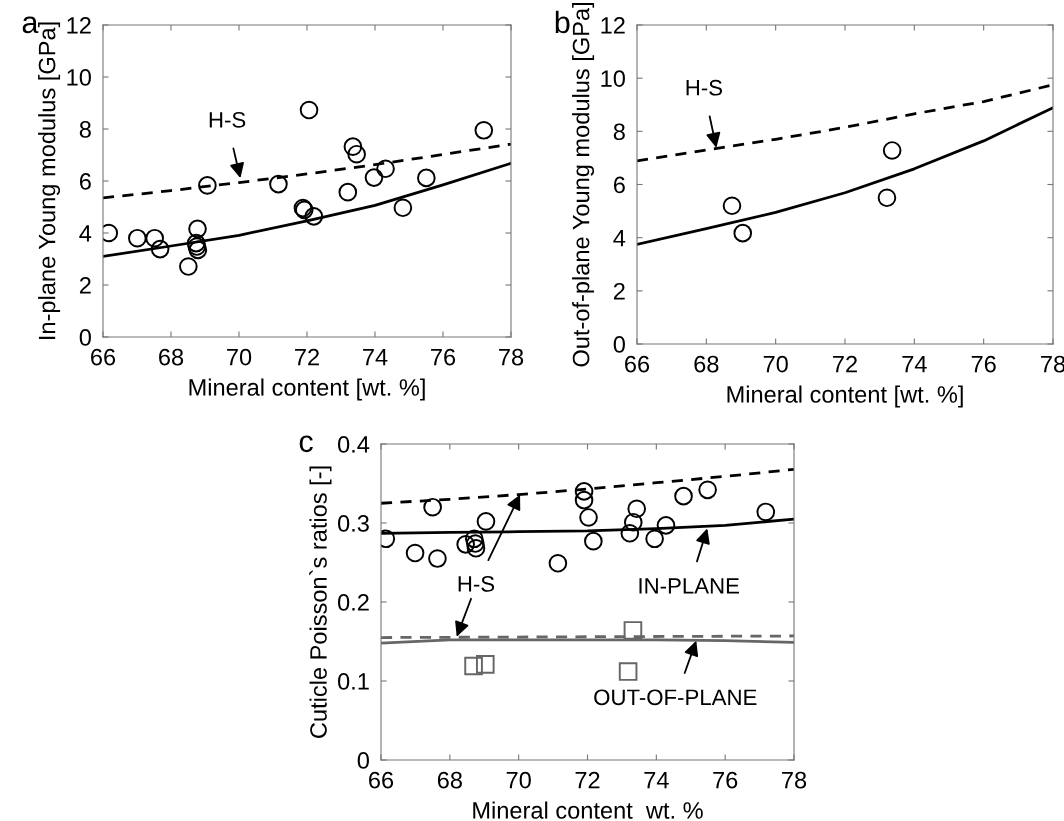 The width and height of the screenshot is (1064, 821). I want to click on y-tick-label: 0.4, so click(353, 444).